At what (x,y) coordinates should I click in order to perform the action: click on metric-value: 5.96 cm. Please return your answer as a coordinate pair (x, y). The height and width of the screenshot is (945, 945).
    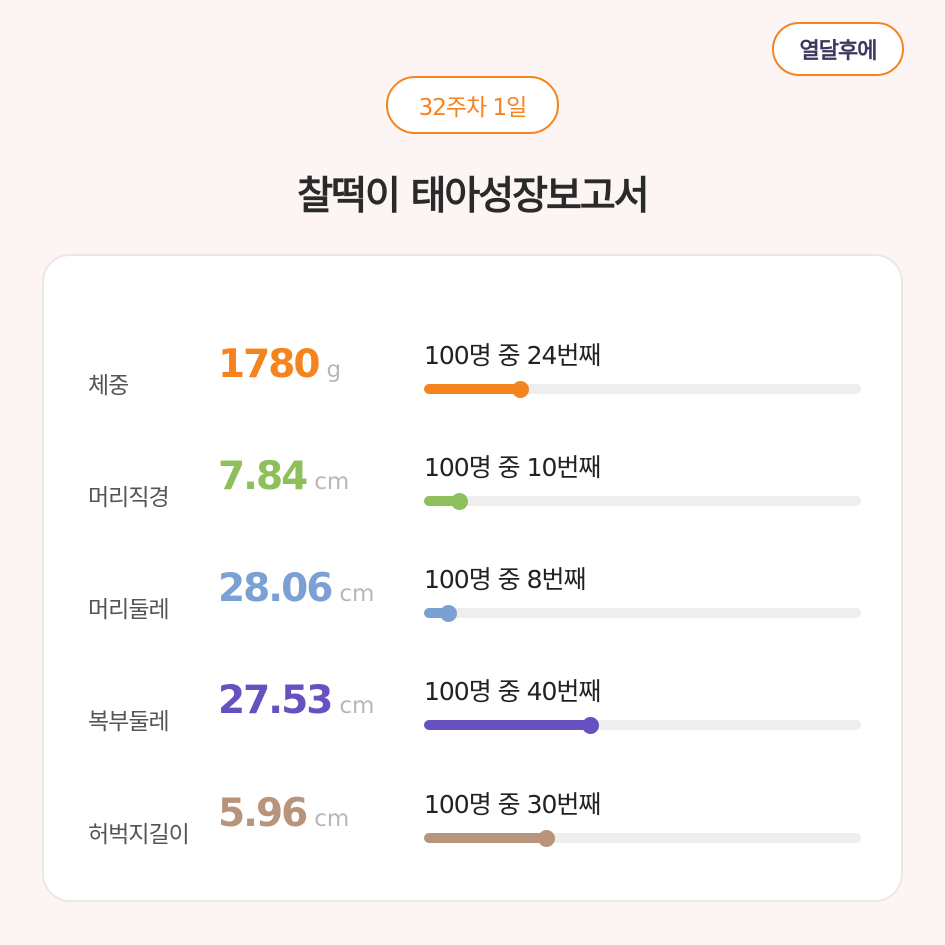
    Looking at the image, I should click on (283, 813).